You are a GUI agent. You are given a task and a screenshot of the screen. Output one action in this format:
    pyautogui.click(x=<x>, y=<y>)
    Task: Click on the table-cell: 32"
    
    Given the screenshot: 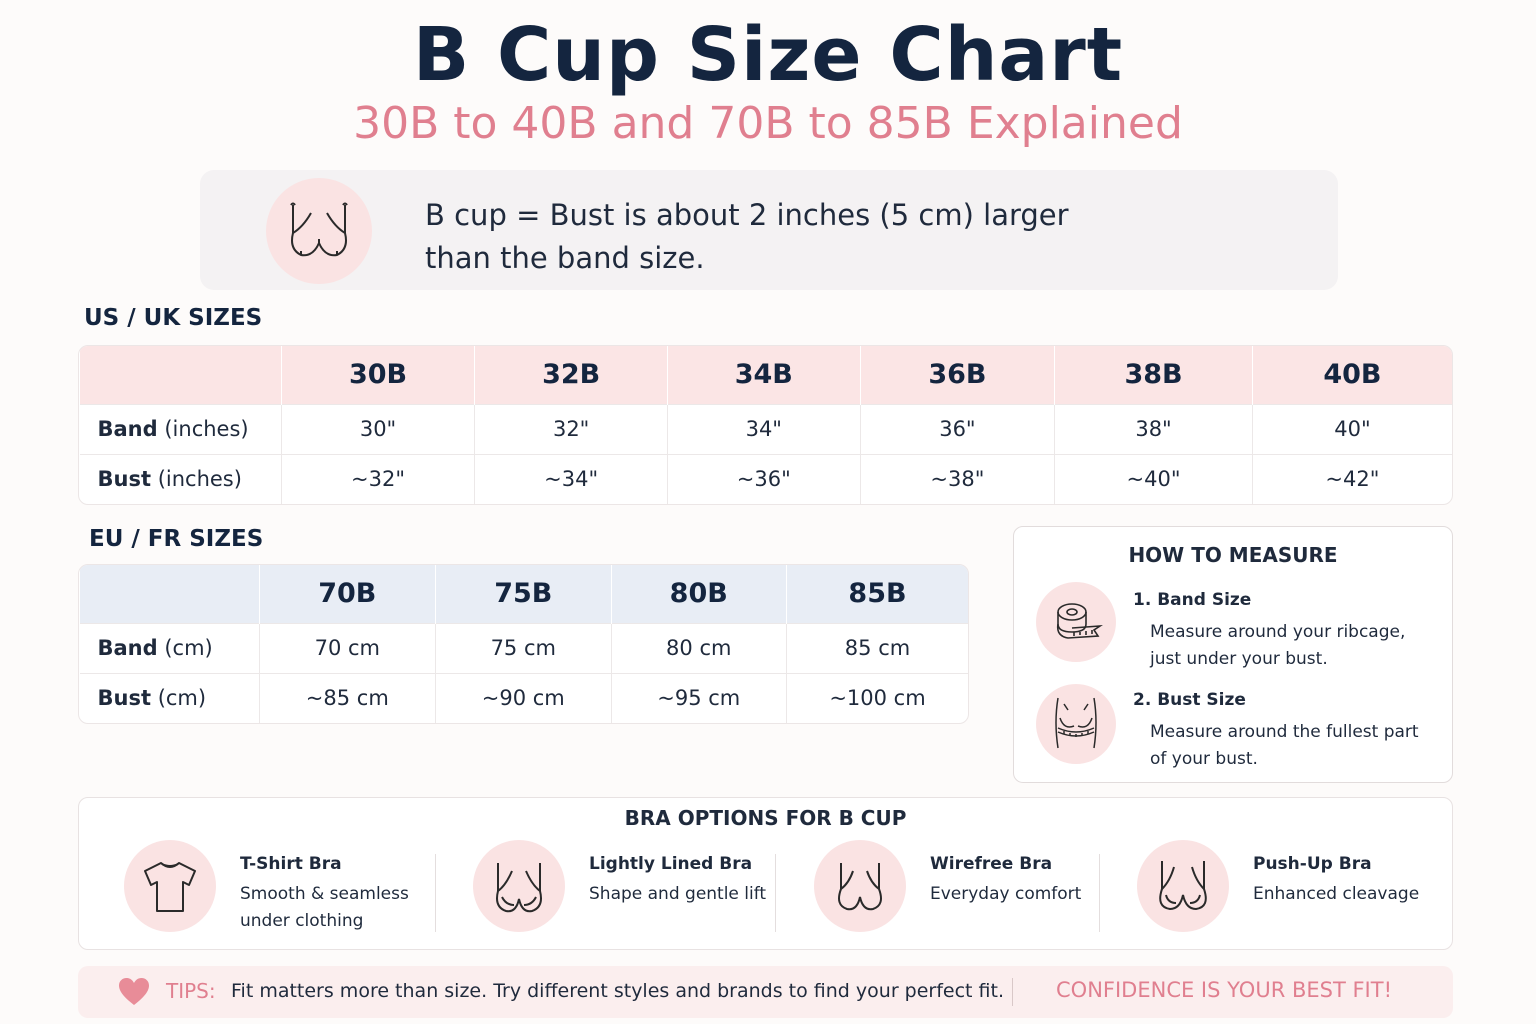 What is the action you would take?
    pyautogui.click(x=571, y=428)
    